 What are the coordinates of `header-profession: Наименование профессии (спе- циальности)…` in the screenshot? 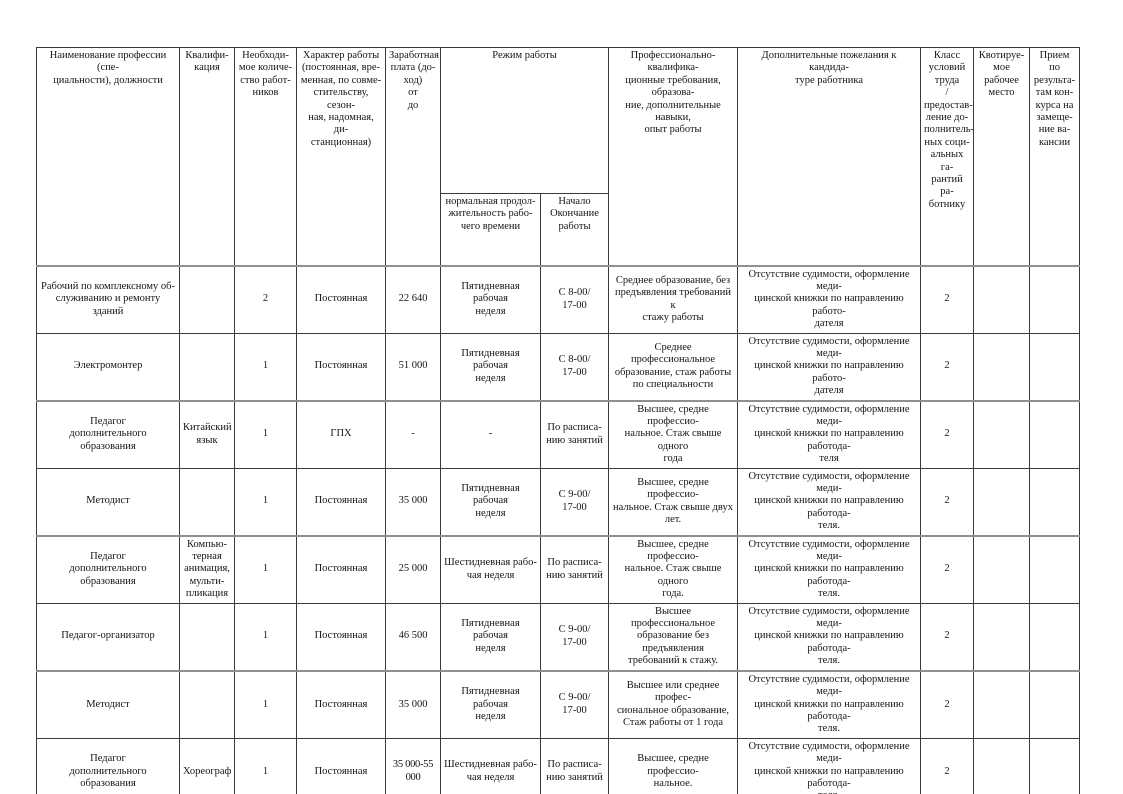 It's located at (108, 156).